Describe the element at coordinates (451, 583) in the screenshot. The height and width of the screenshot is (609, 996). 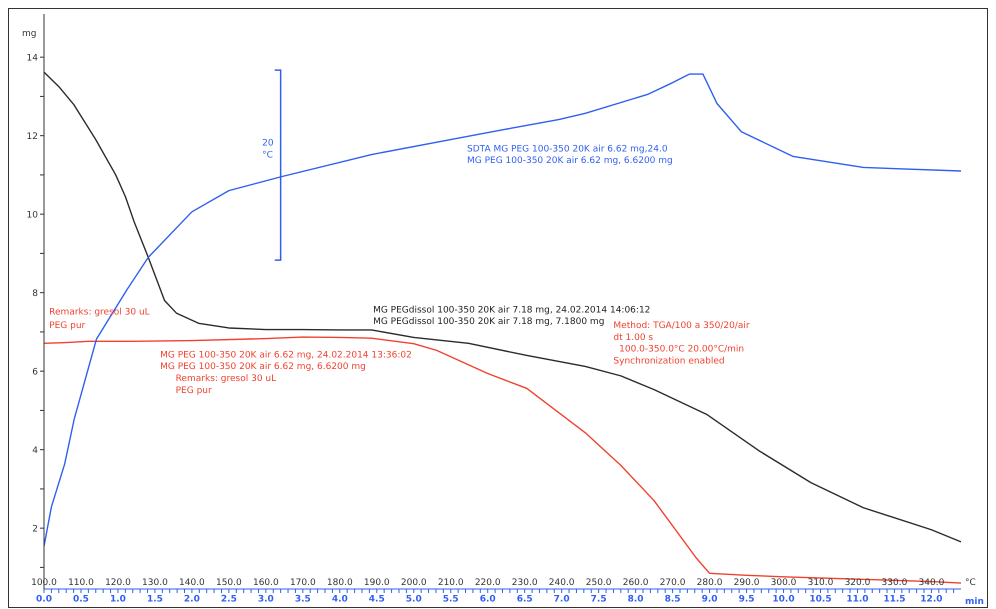
I see `x2-tick-label: 210.0` at that location.